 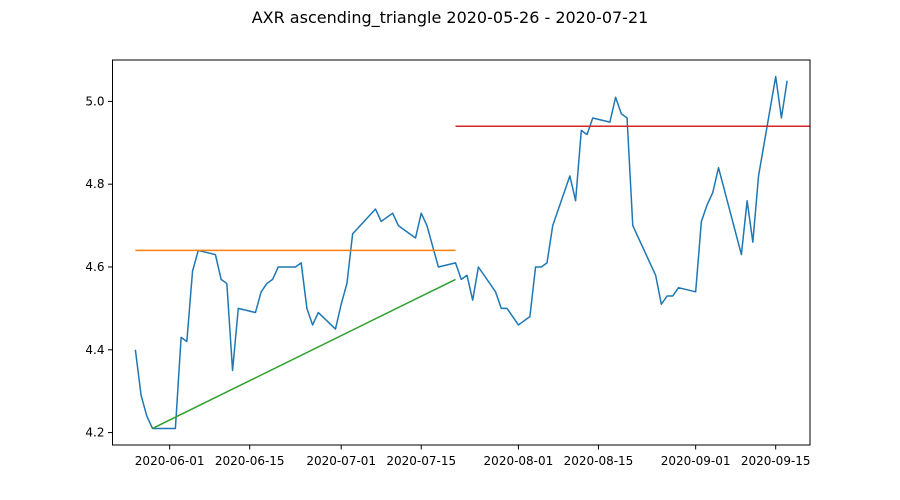 What do you see at coordinates (776, 461) in the screenshot?
I see `x-tick-label: 2020-09-15` at bounding box center [776, 461].